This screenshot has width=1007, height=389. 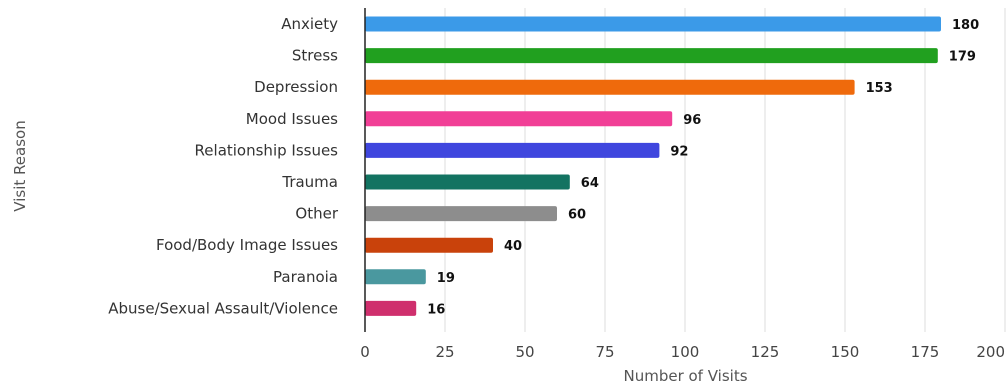 I want to click on value-label: 96, so click(x=692, y=120).